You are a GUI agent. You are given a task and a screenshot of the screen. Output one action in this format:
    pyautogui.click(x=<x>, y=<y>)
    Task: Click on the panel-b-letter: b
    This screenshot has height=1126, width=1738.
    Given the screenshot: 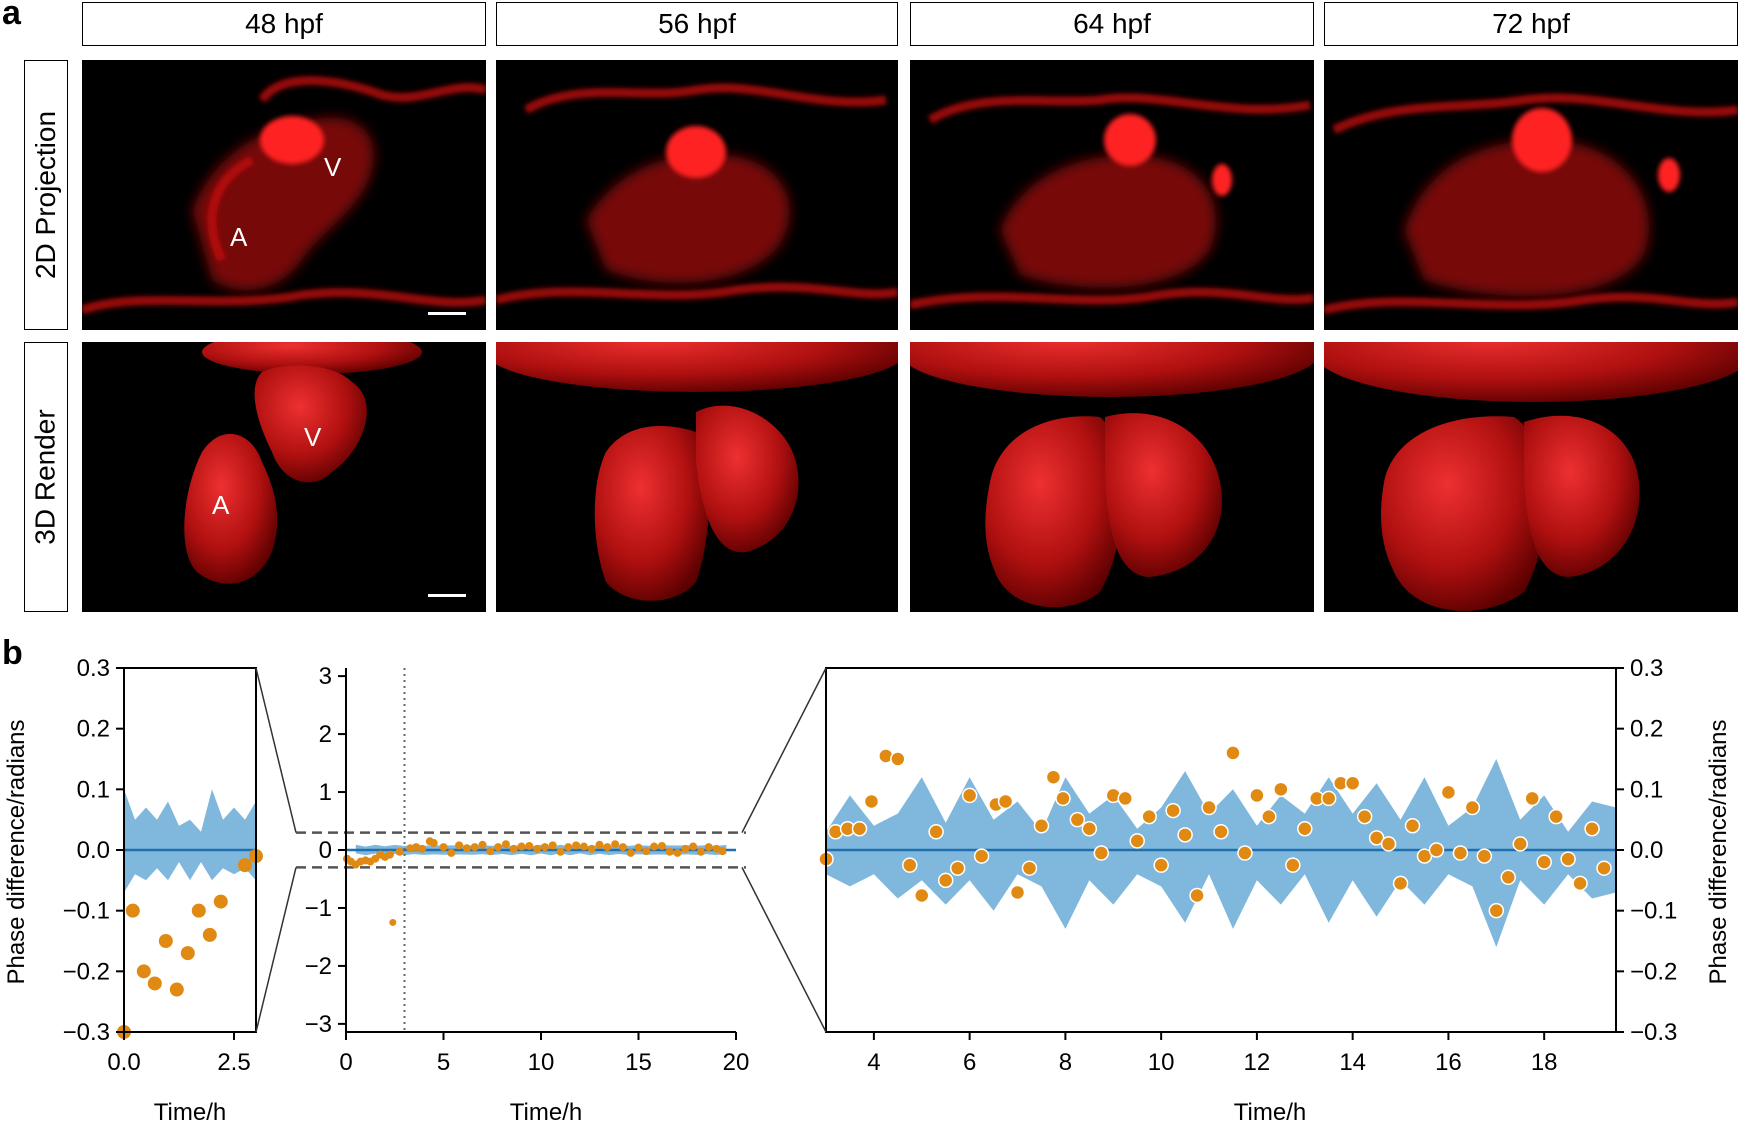 What is the action you would take?
    pyautogui.click(x=12, y=653)
    